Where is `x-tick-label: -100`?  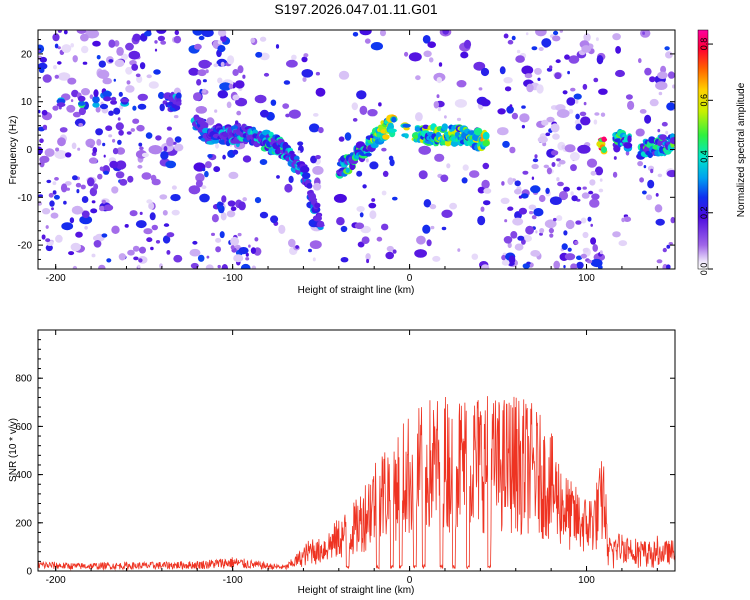 x-tick-label: -100 is located at coordinates (233, 580).